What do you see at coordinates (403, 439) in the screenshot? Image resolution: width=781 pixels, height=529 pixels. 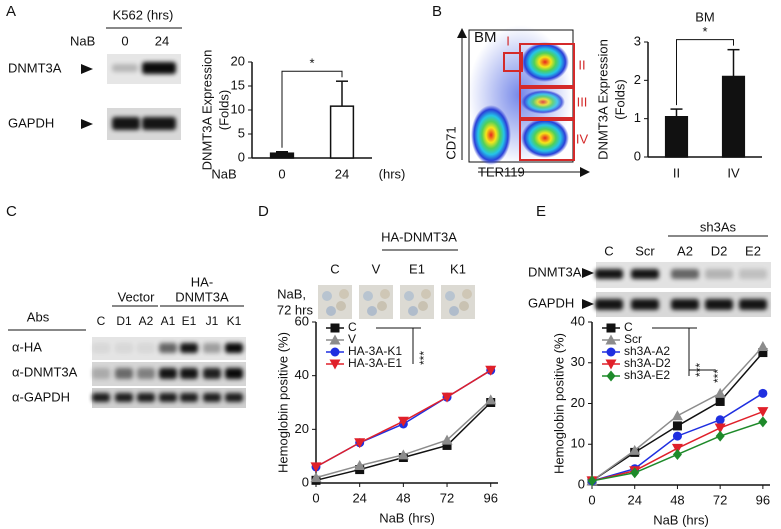 I see `series-line` at bounding box center [403, 439].